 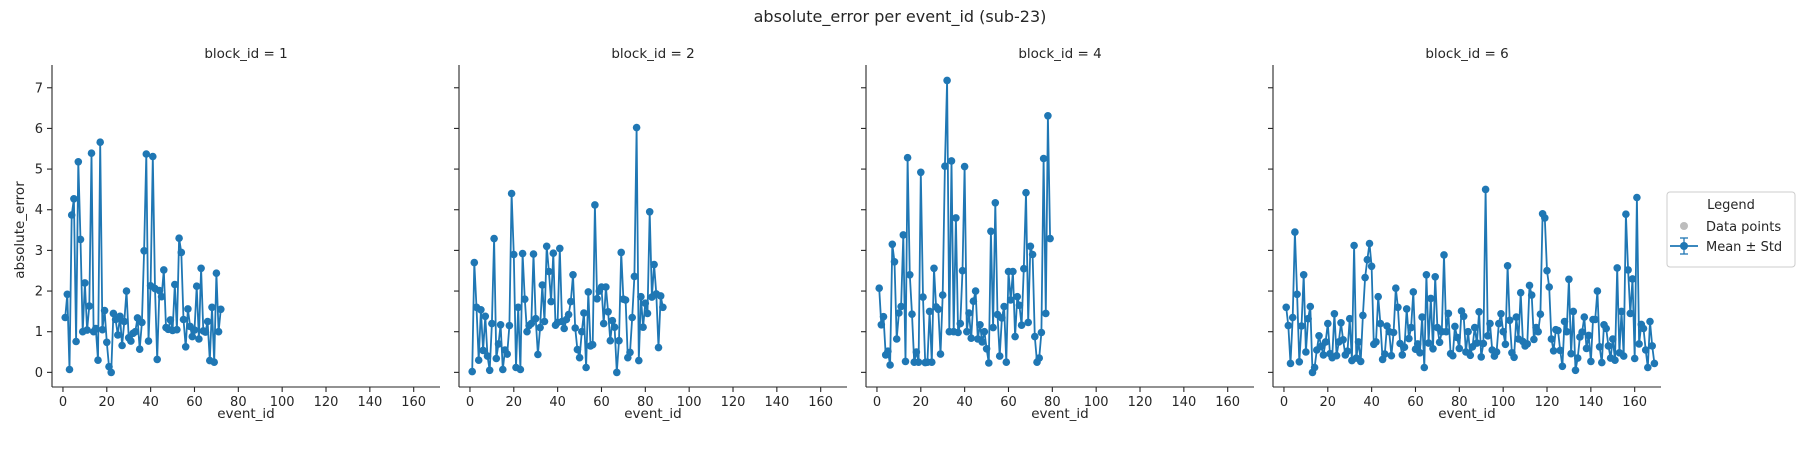 I want to click on chart-title: absolute_error per event_id (sub-23), so click(x=900, y=17).